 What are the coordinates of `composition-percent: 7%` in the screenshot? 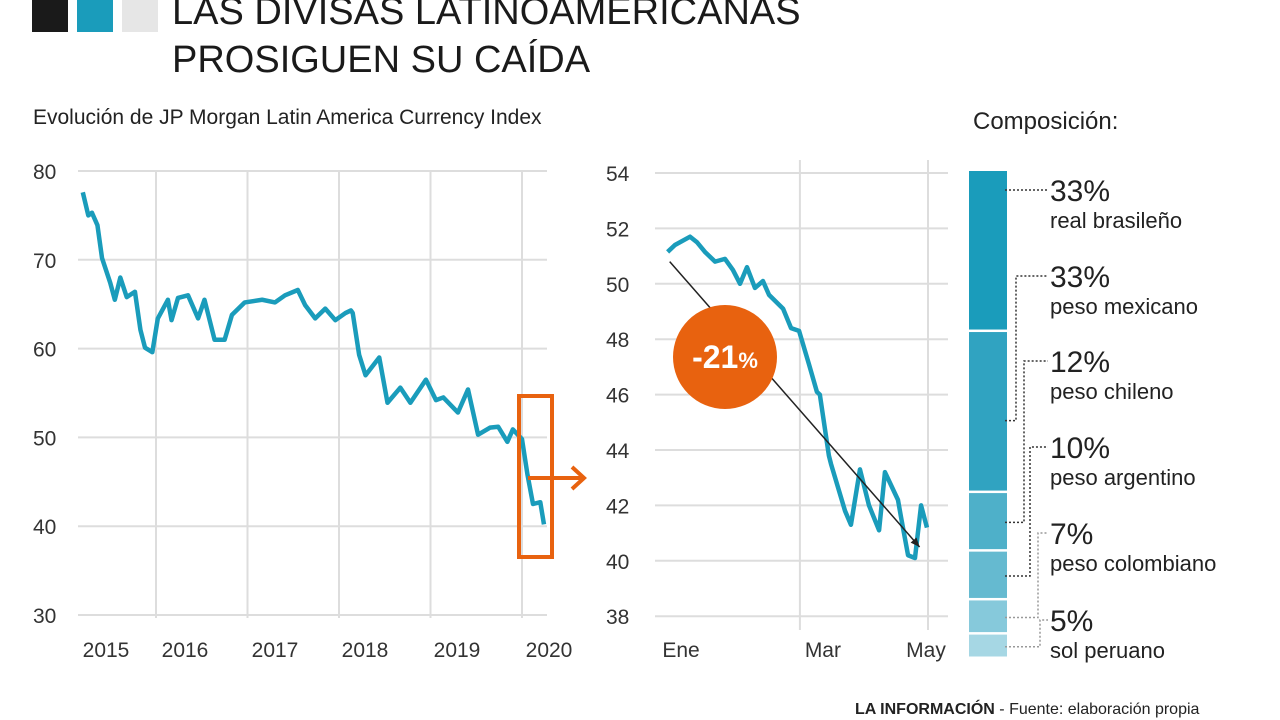 It's located at (1071, 534).